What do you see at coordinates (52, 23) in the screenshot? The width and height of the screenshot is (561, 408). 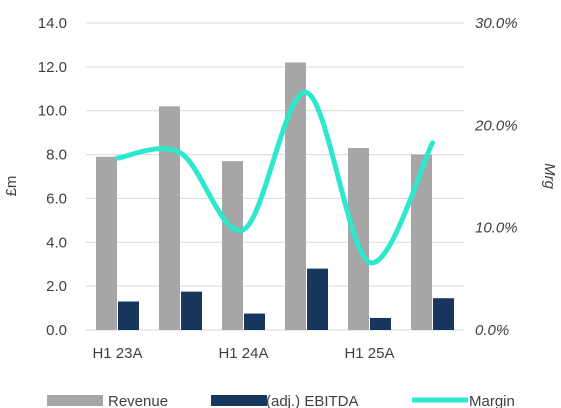 I see `y-tick-label: 14.0` at bounding box center [52, 23].